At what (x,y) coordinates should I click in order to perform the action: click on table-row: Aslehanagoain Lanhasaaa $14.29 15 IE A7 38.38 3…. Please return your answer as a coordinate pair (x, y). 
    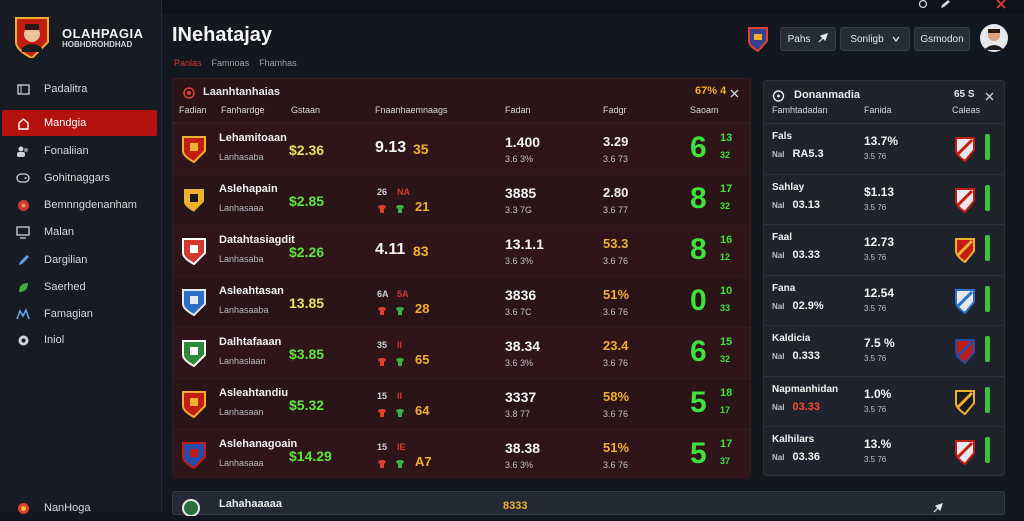
    Looking at the image, I should click on (461, 454).